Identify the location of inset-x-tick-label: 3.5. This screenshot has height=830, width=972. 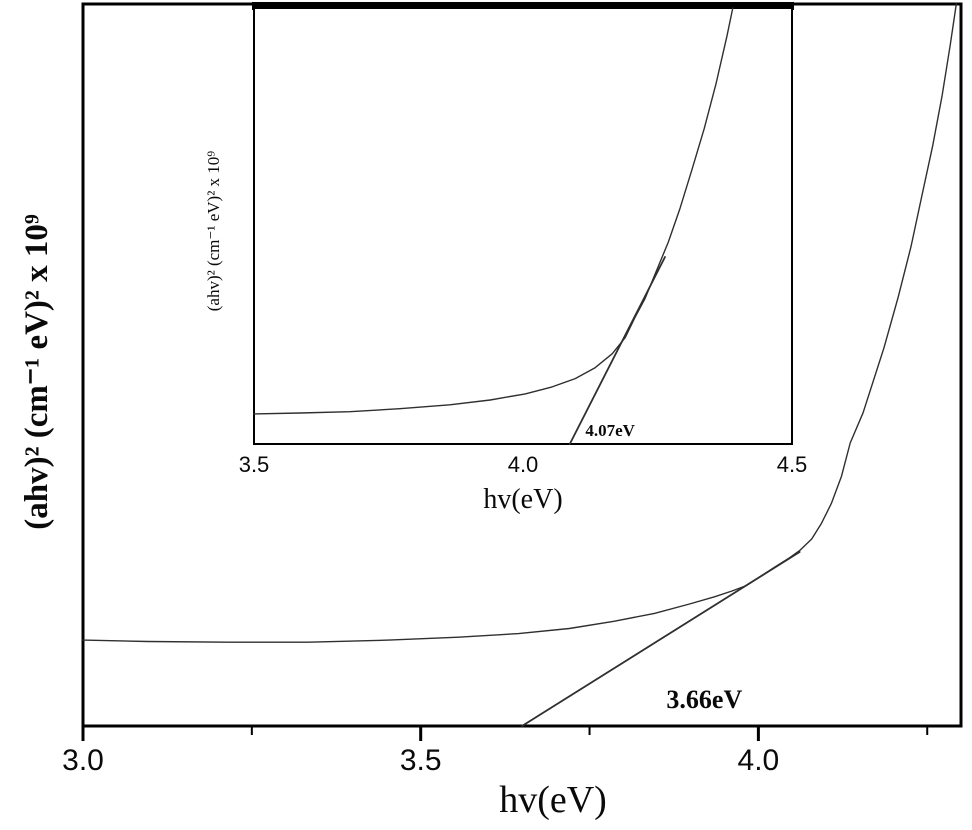
(254, 464).